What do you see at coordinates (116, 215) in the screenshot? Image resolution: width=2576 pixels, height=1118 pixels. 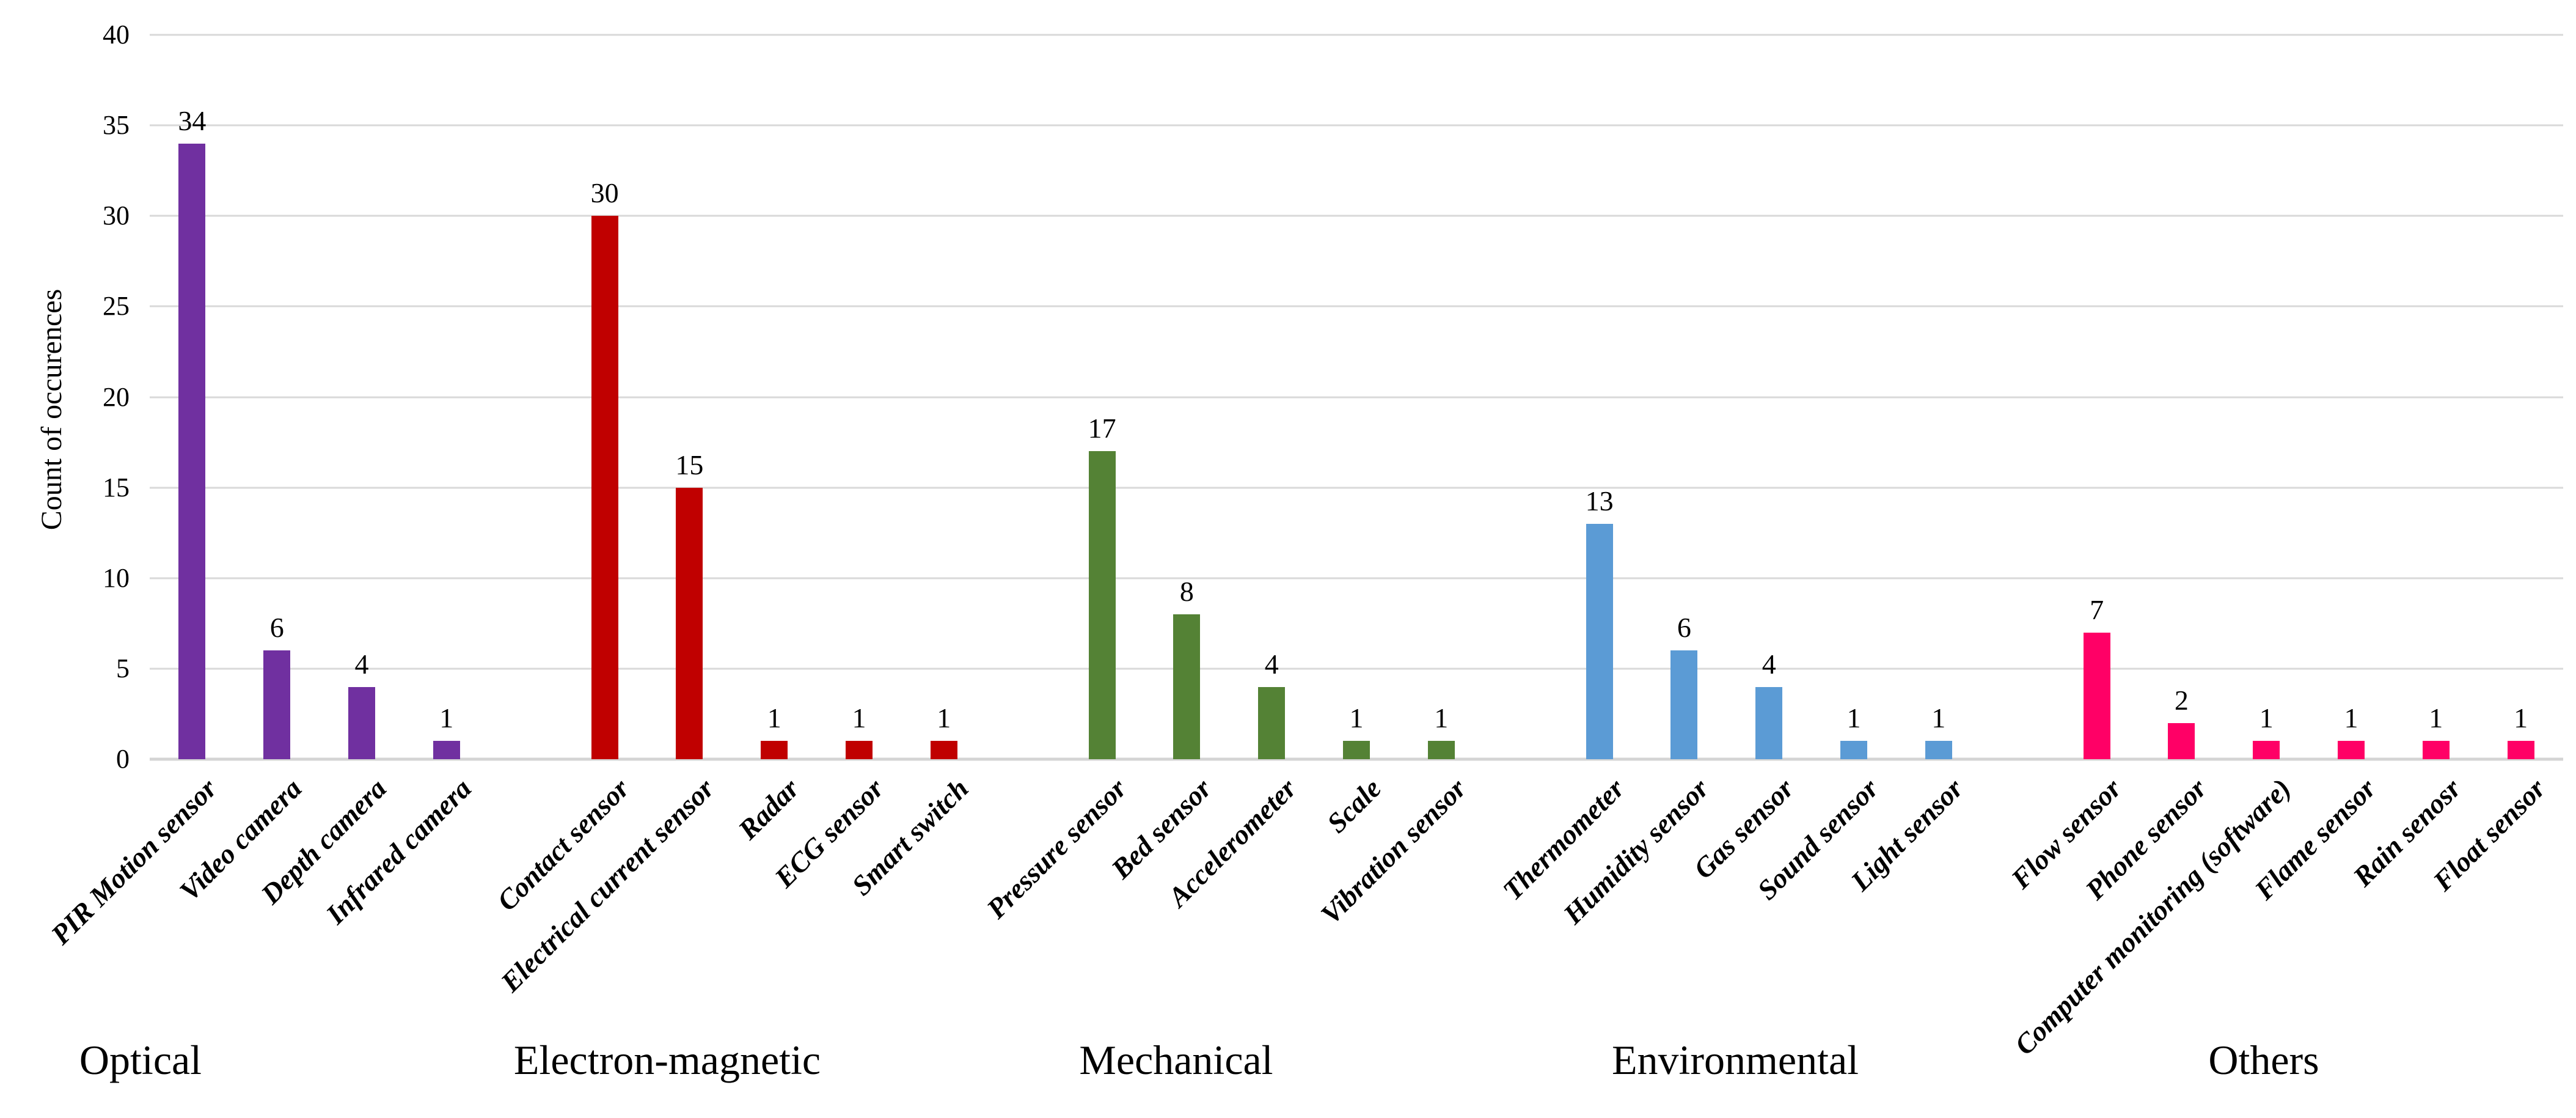 I see `y-tick-label-30: 30` at bounding box center [116, 215].